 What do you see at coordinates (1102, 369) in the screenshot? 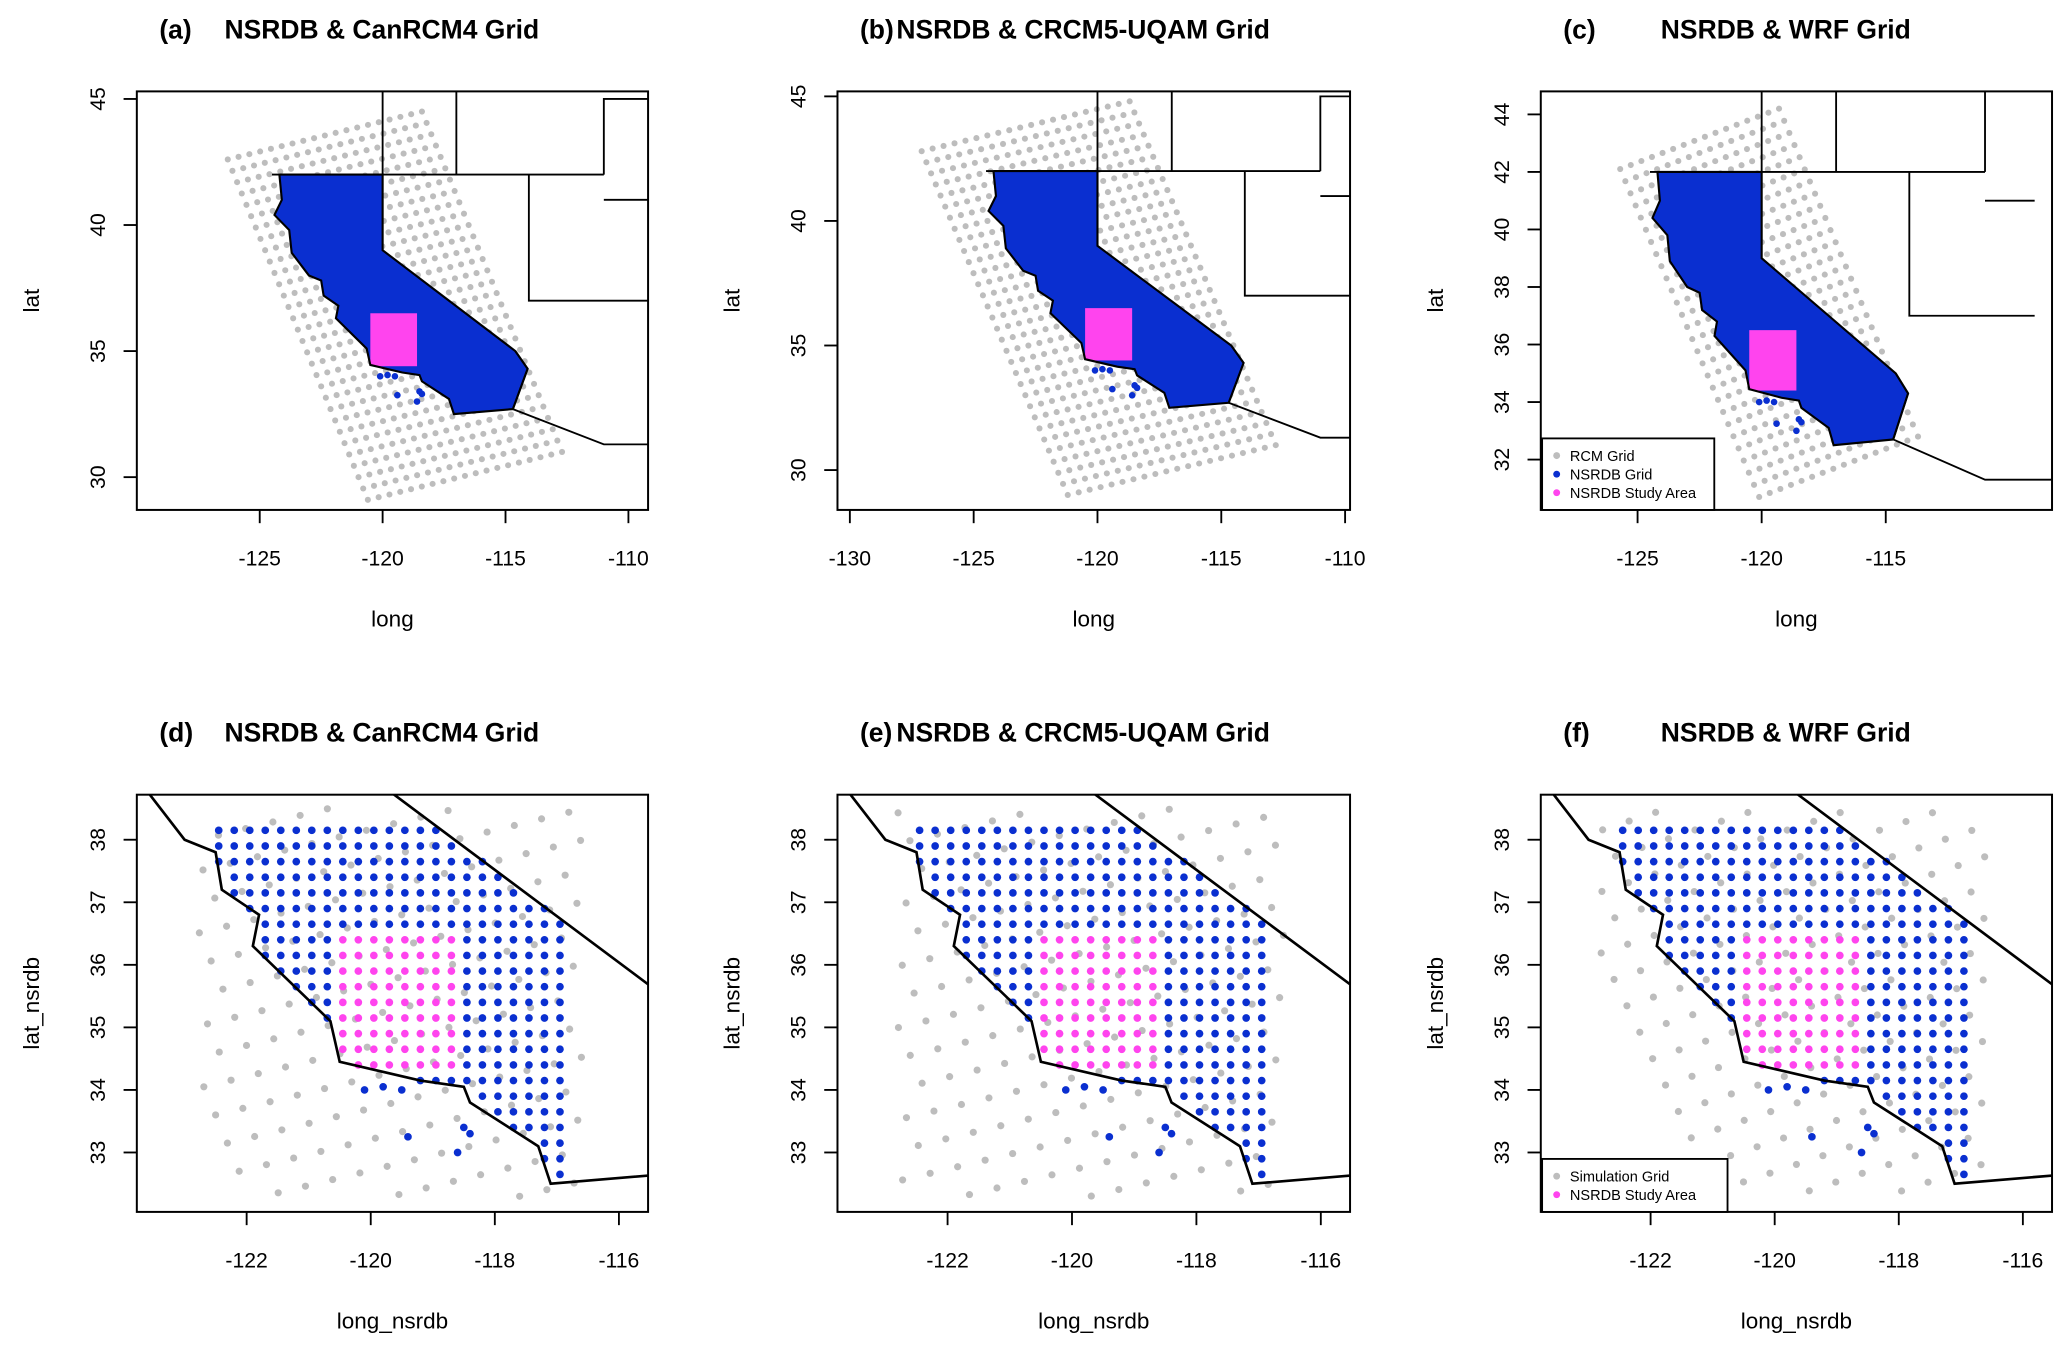
I see `nsrdb-island-point` at bounding box center [1102, 369].